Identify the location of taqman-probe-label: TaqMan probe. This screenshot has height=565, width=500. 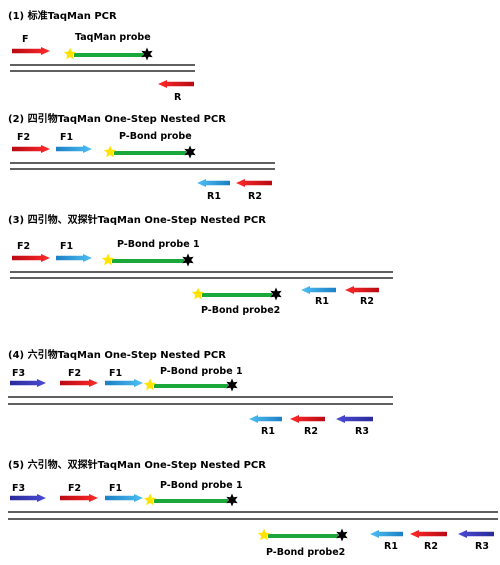
(113, 37).